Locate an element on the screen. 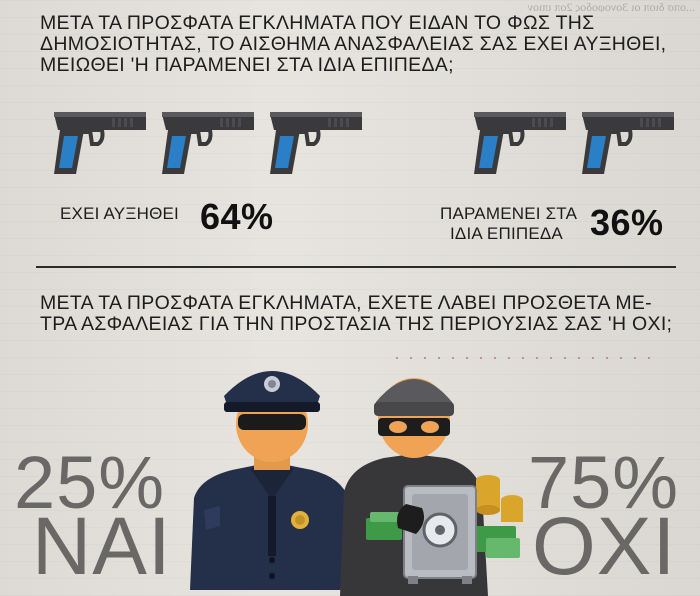 The image size is (700, 596). increased-percent: 64% is located at coordinates (237, 216).